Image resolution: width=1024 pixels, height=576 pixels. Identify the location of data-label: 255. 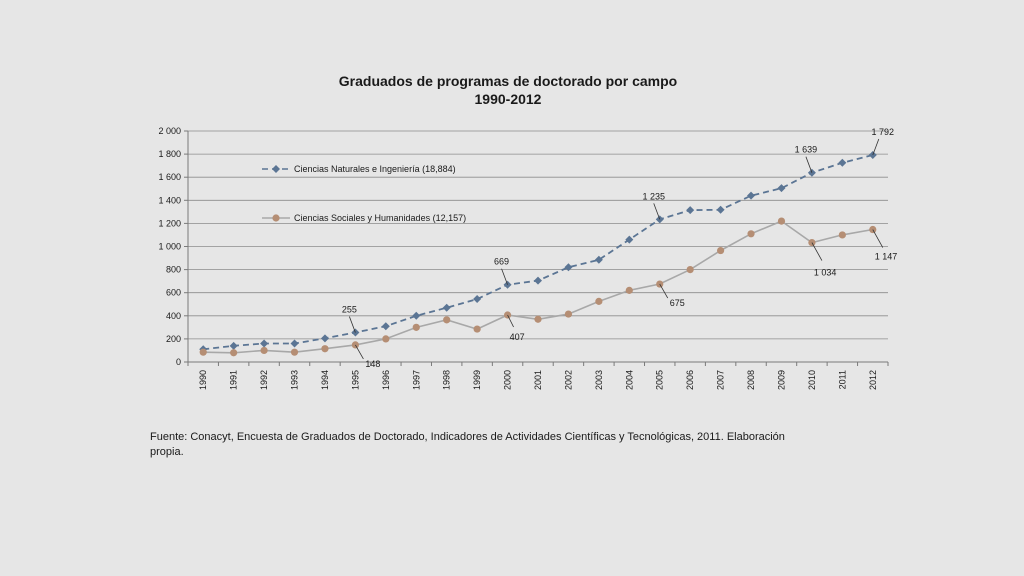
(349, 310).